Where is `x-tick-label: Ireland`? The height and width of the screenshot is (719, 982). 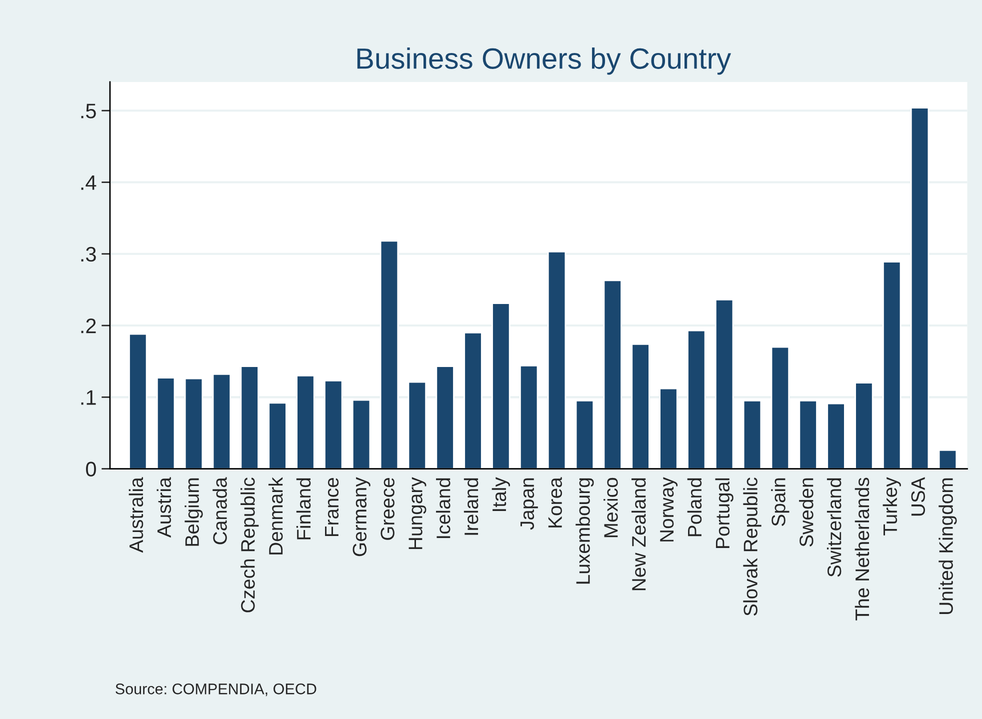 x-tick-label: Ireland is located at coordinates (471, 506).